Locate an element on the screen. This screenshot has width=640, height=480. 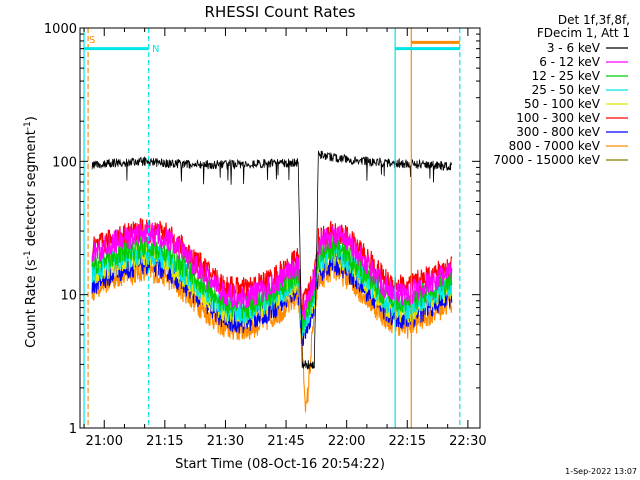
legend-entry-0: 3 - 6 keV is located at coordinates (587, 48).